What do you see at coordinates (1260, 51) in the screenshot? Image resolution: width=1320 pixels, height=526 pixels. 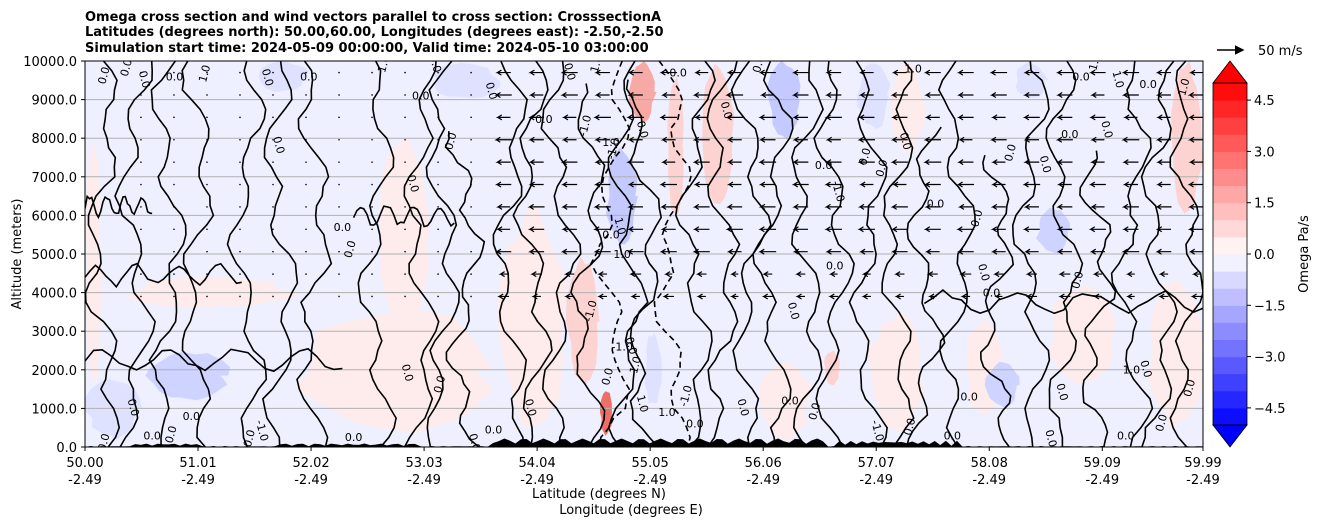 I see `quiver-key: 50 m/s` at bounding box center [1260, 51].